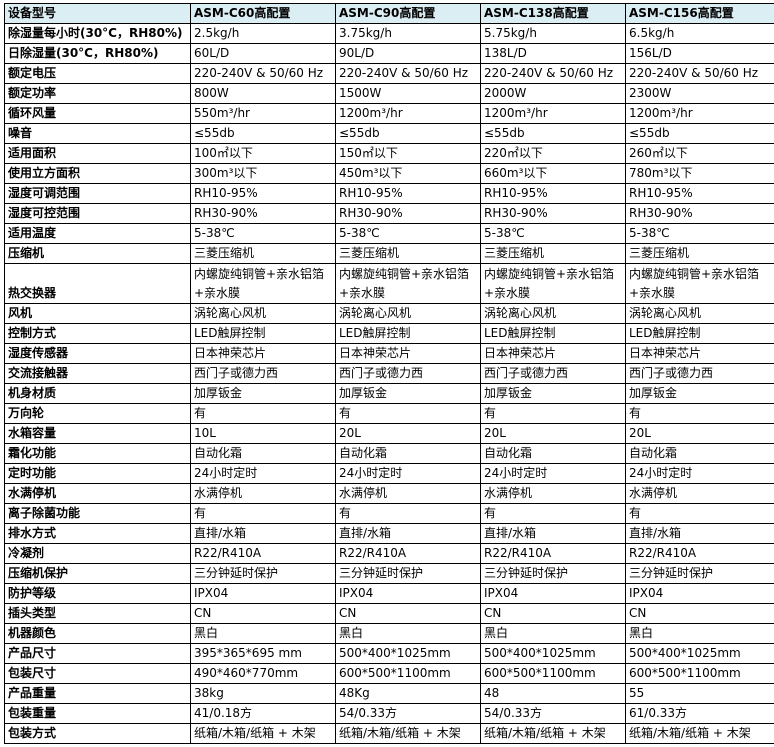  What do you see at coordinates (263, 93) in the screenshot?
I see `spec-value: 800W` at bounding box center [263, 93].